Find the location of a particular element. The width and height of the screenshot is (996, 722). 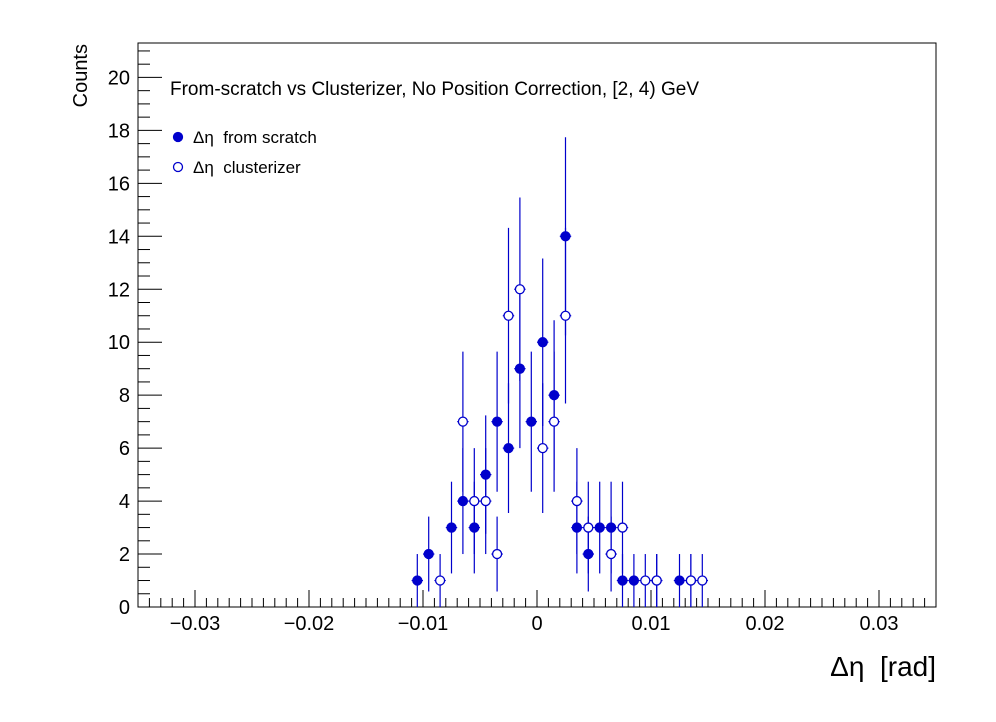

y-tick-label: 8 is located at coordinates (124, 396).